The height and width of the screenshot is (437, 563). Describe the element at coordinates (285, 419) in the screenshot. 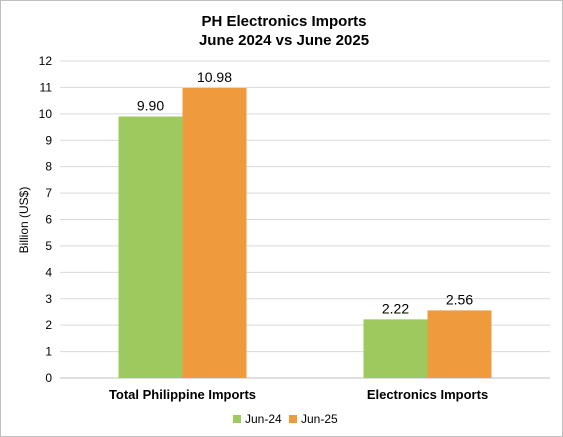

I see `legend: Jun-24 Jun-25` at that location.